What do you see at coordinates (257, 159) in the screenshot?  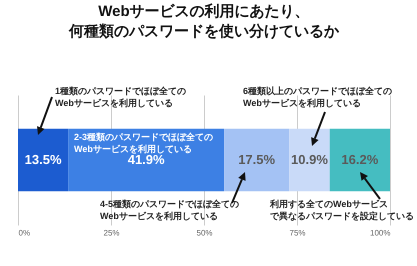 I see `data-label: 17.5%` at bounding box center [257, 159].